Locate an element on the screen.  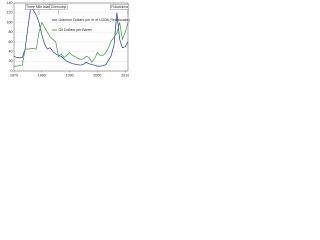
y-tick-label: 40 is located at coordinates (11, 52).